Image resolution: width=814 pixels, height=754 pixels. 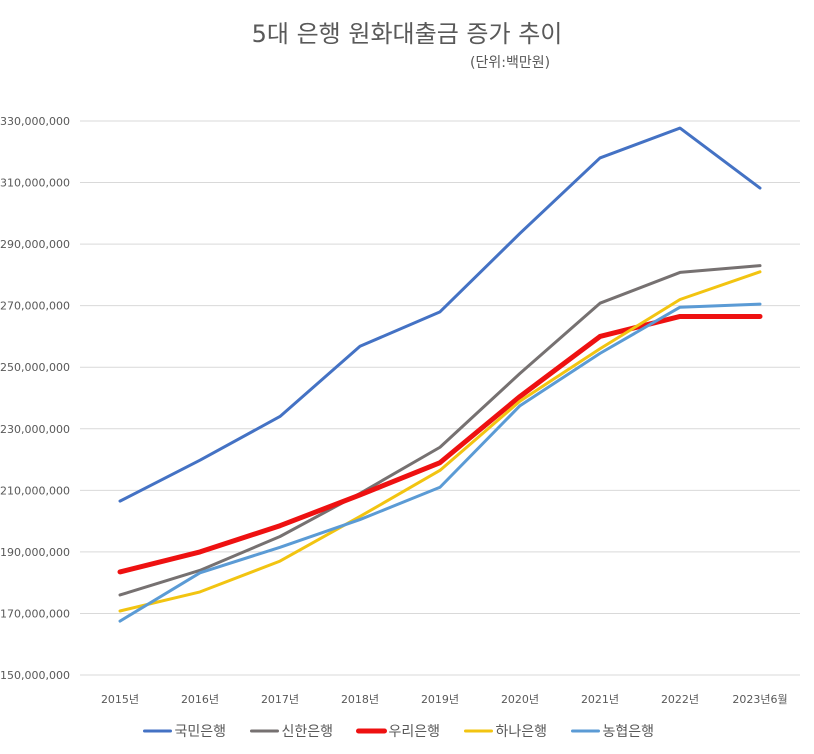 I want to click on y-tick-label: 330,000,000, so click(x=35, y=121).